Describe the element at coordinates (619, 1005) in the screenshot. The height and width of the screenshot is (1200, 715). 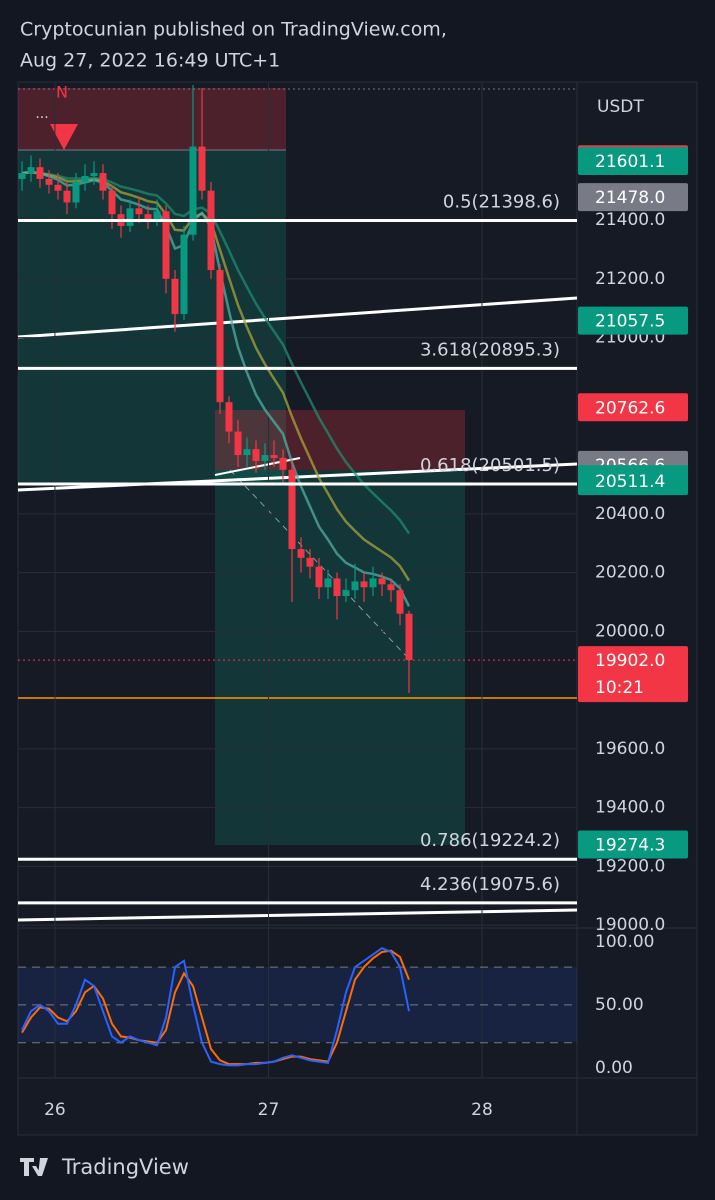
I see `osc-tick-label: 50.00` at that location.